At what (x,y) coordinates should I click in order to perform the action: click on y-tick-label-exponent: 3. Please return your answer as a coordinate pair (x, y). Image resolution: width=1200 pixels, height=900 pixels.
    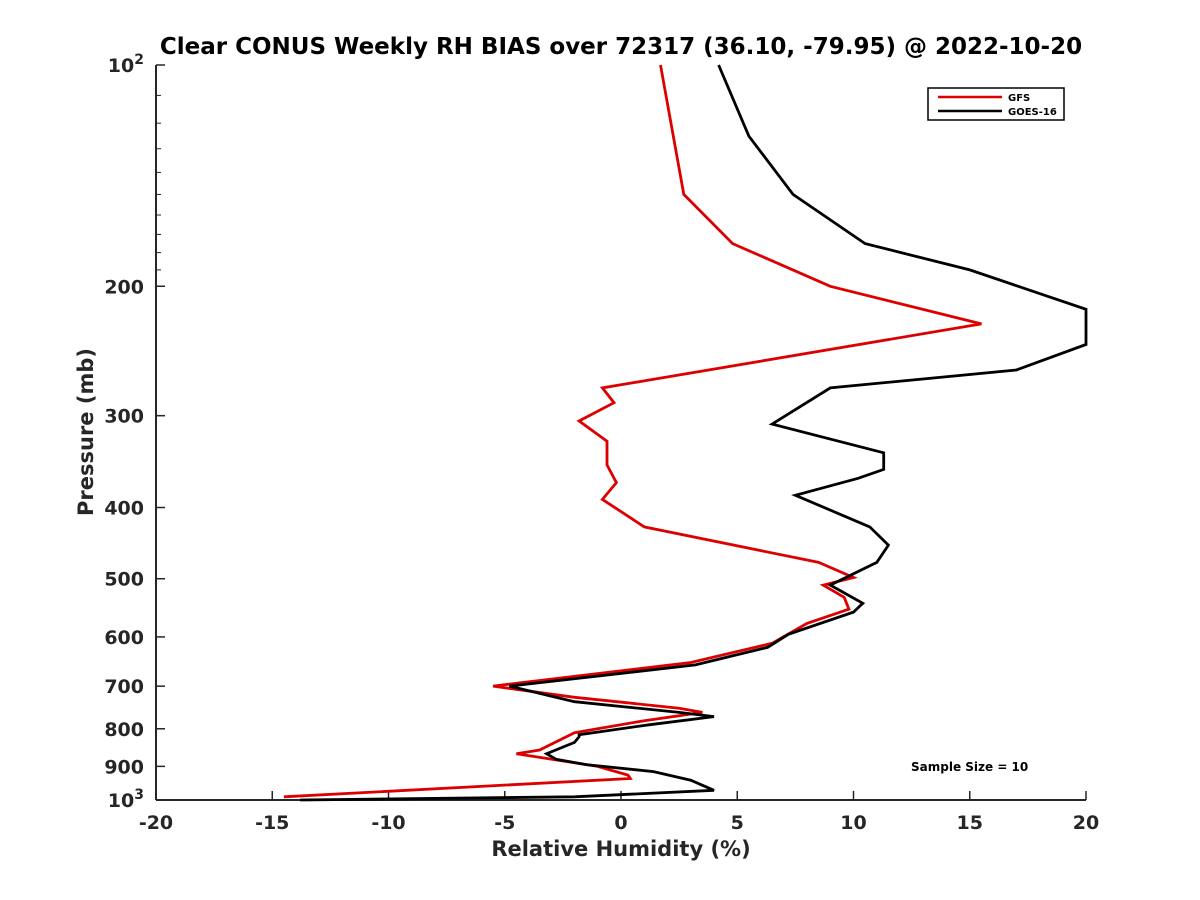
    Looking at the image, I should click on (139, 795).